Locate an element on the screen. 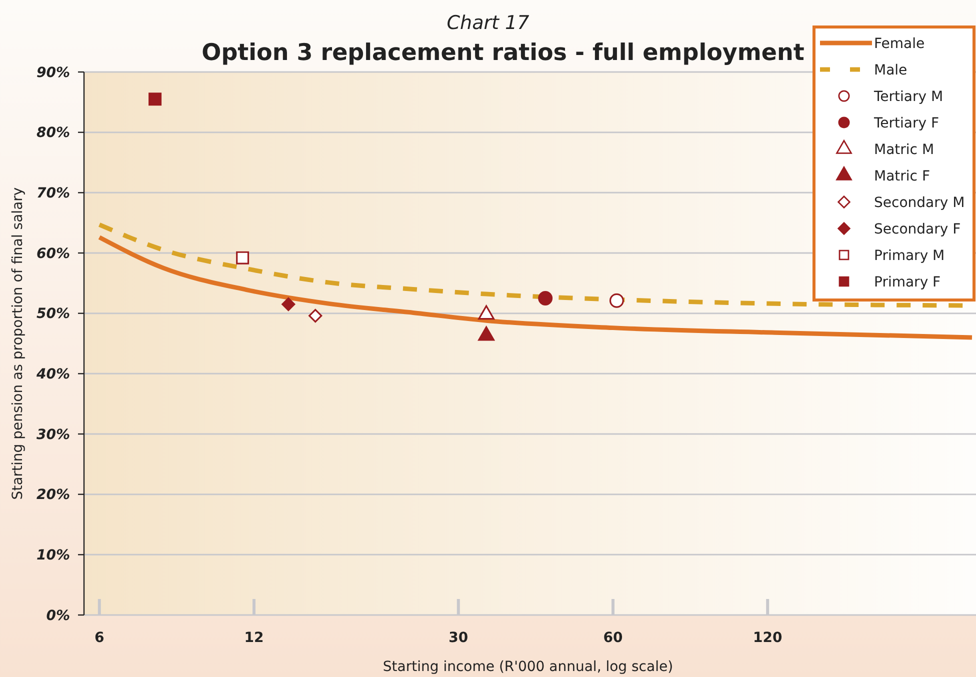  y-tick-label: 10% is located at coordinates (53, 556).